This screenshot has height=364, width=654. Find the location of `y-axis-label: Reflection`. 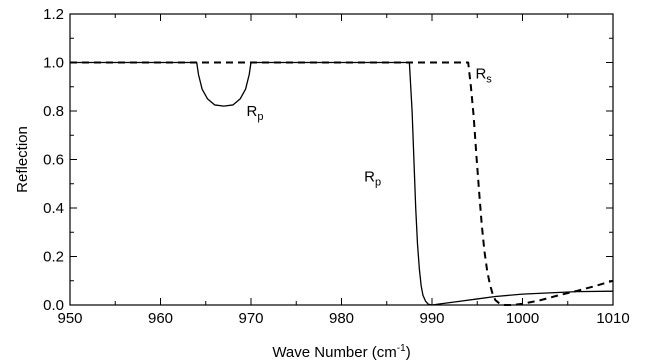

y-axis-label: Reflection is located at coordinates (22, 159).